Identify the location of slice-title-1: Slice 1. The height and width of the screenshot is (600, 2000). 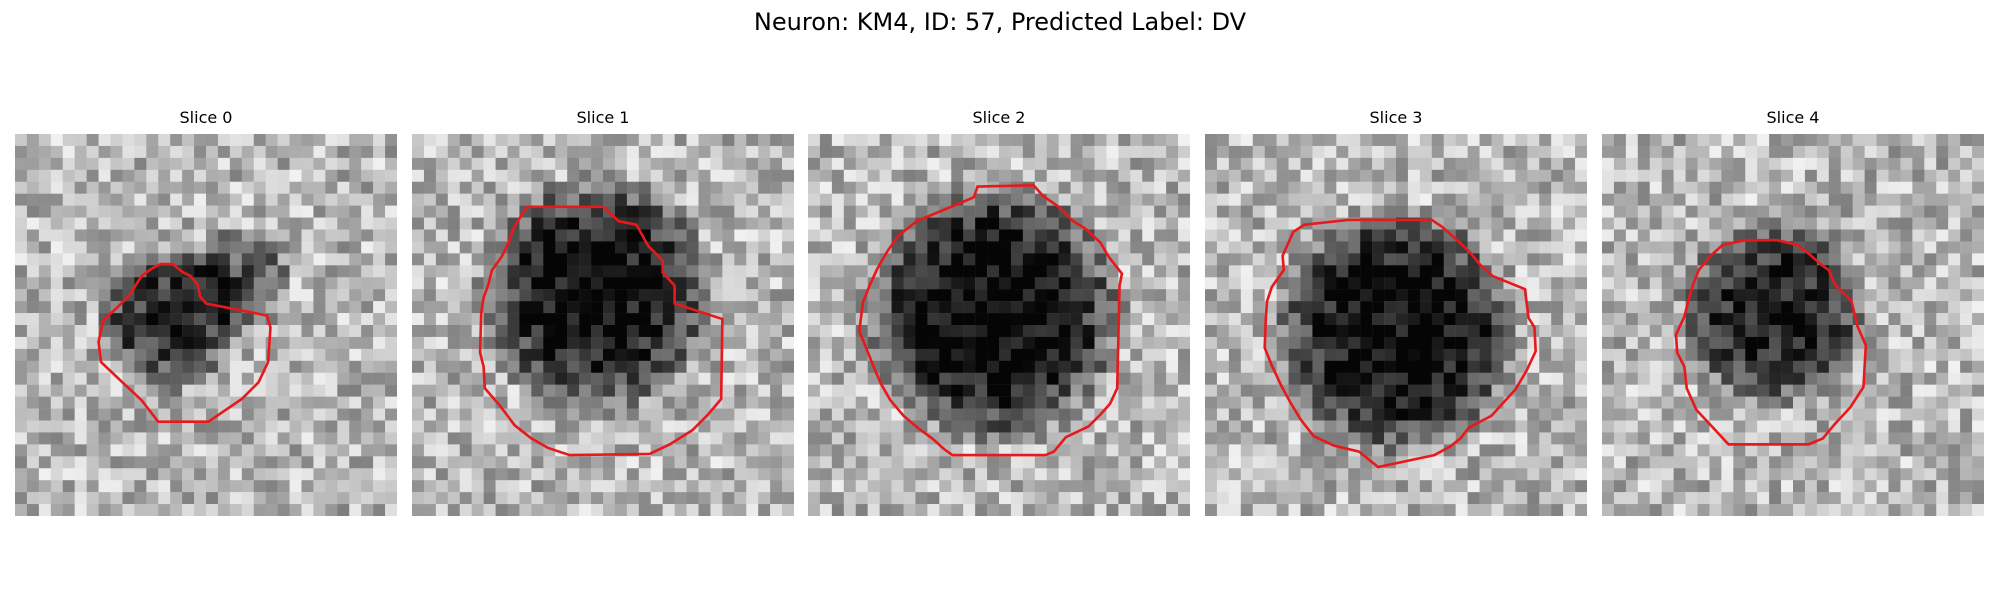
(603, 117).